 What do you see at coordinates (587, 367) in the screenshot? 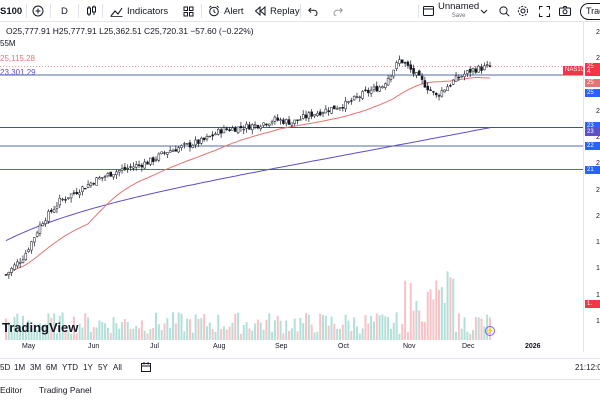
I see `clock-readout: 21:12:0` at bounding box center [587, 367].